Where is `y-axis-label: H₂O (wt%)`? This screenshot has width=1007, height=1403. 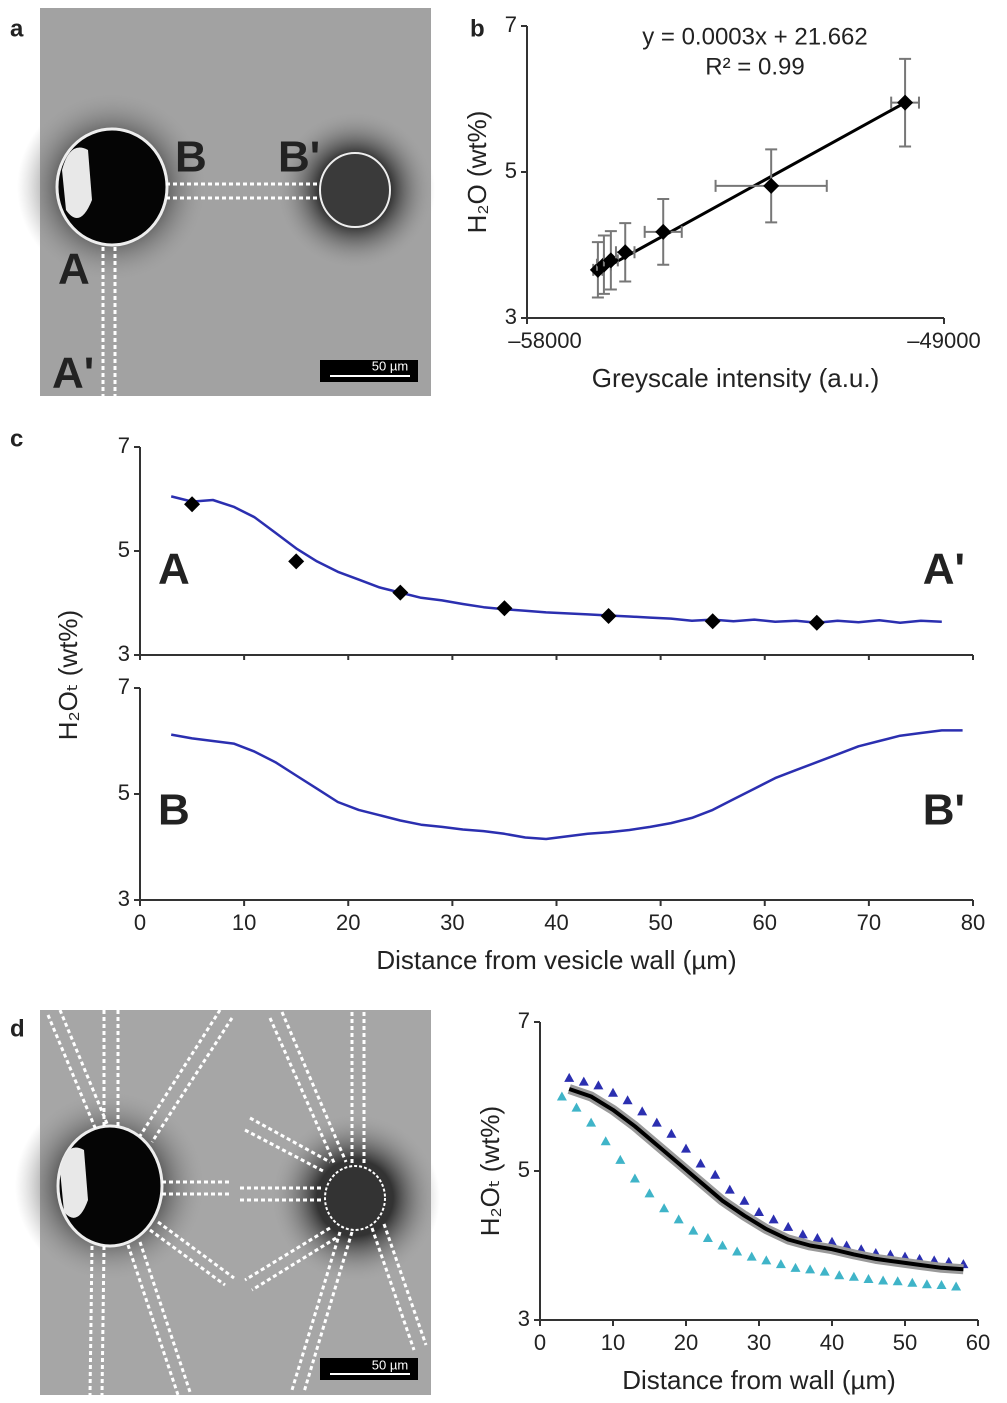 y-axis-label: H₂O (wt%) is located at coordinates (477, 172).